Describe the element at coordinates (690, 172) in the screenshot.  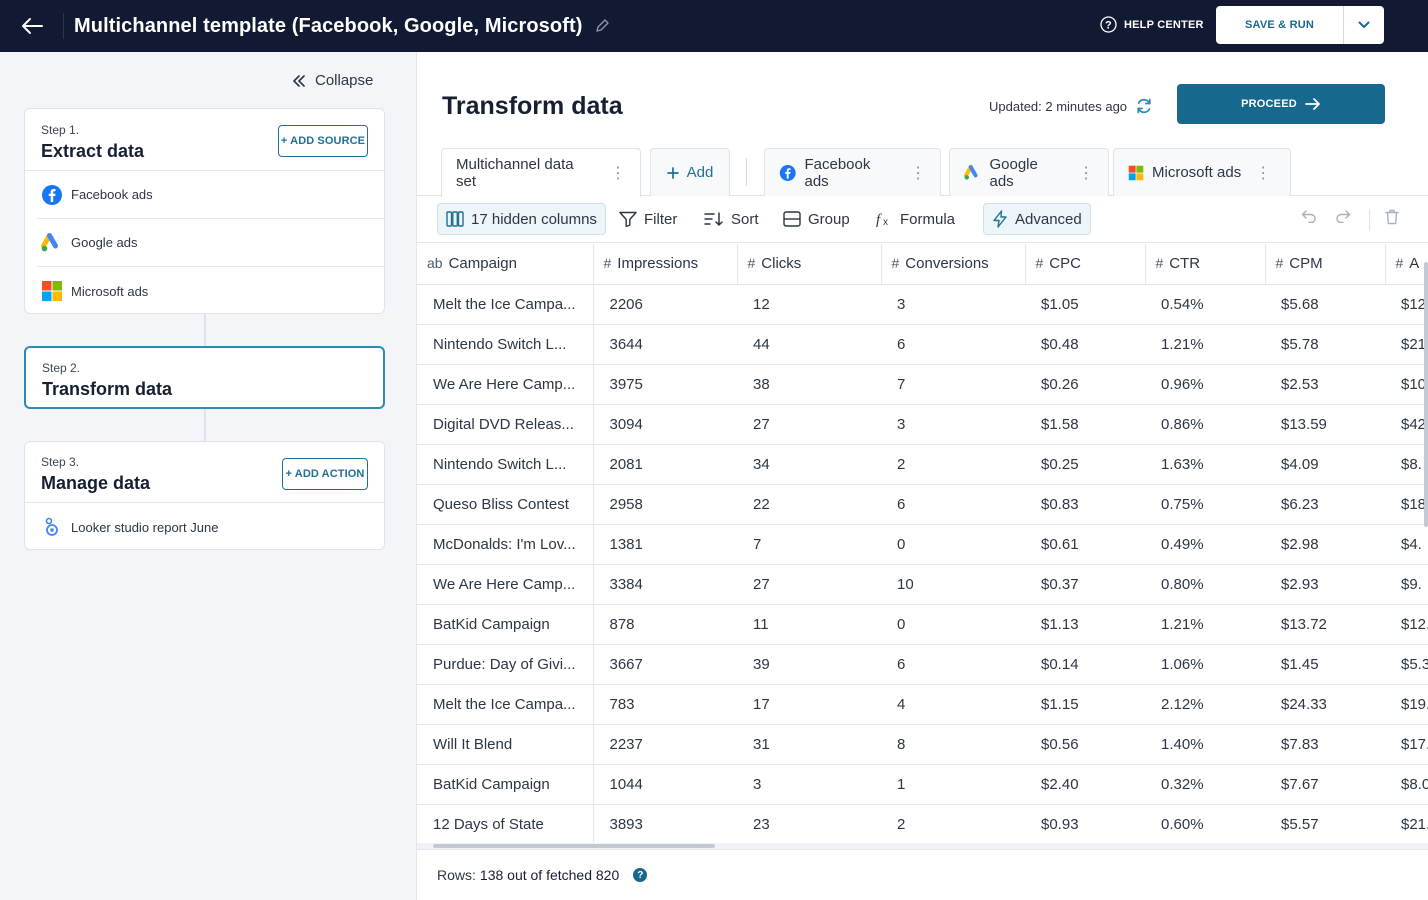
I see `add-tab-button: Add` at that location.